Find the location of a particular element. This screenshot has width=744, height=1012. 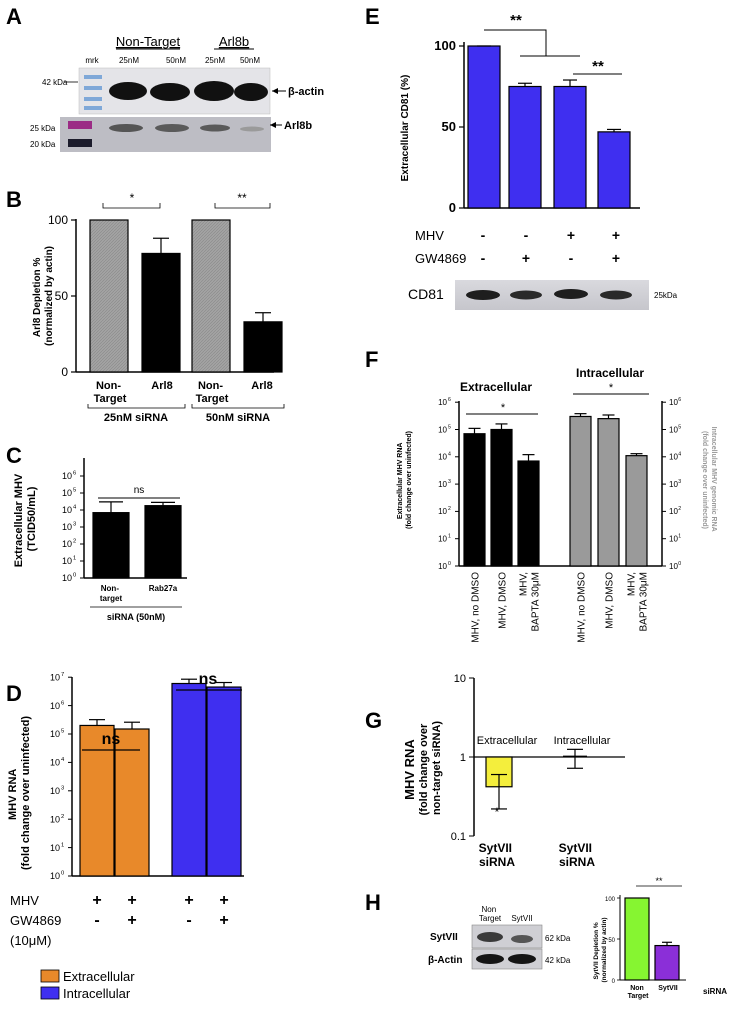

x-tick-label-line: MHV, is located at coordinates (524, 584).